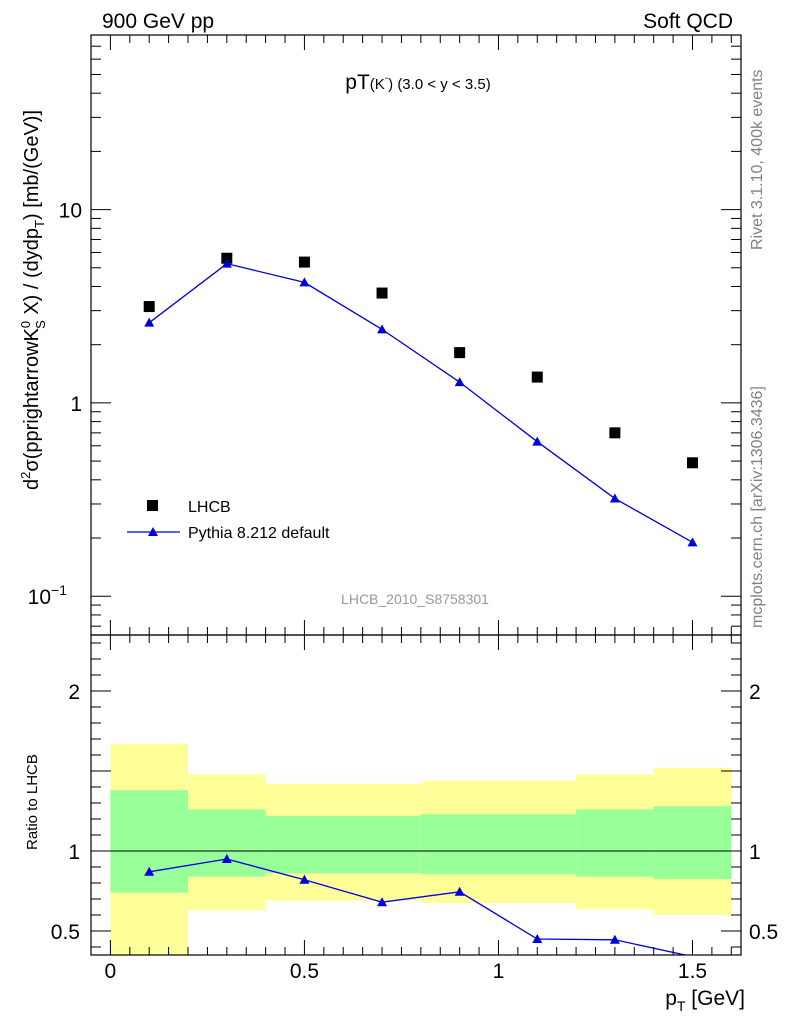 This screenshot has height=1024, width=786. Describe the element at coordinates (357, 82) in the screenshot. I see `title-pt: pT` at that location.